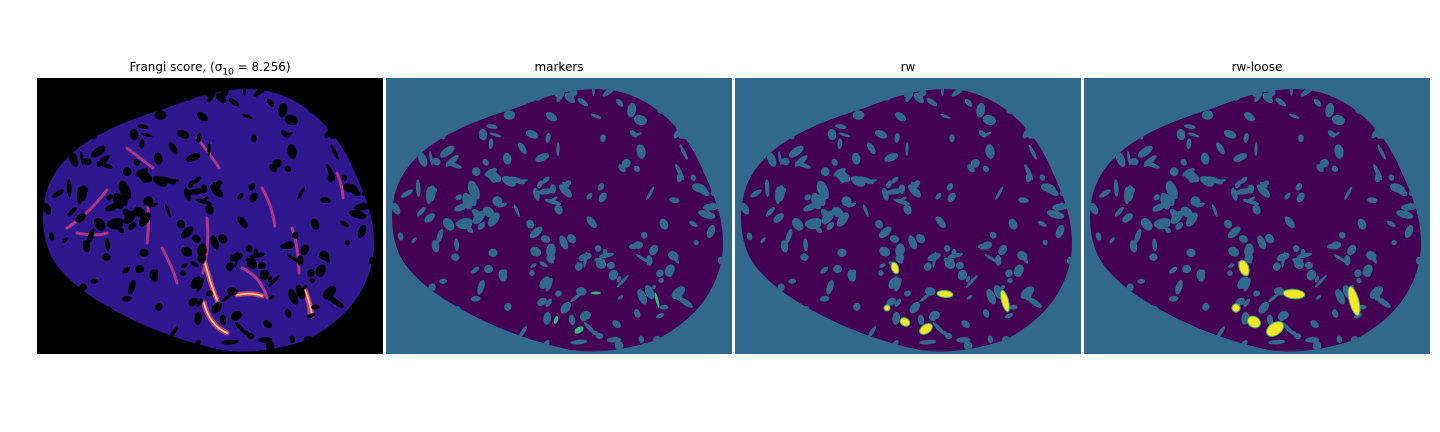 The image size is (1440, 432). I want to click on panel-title-rw: rw, so click(908, 67).